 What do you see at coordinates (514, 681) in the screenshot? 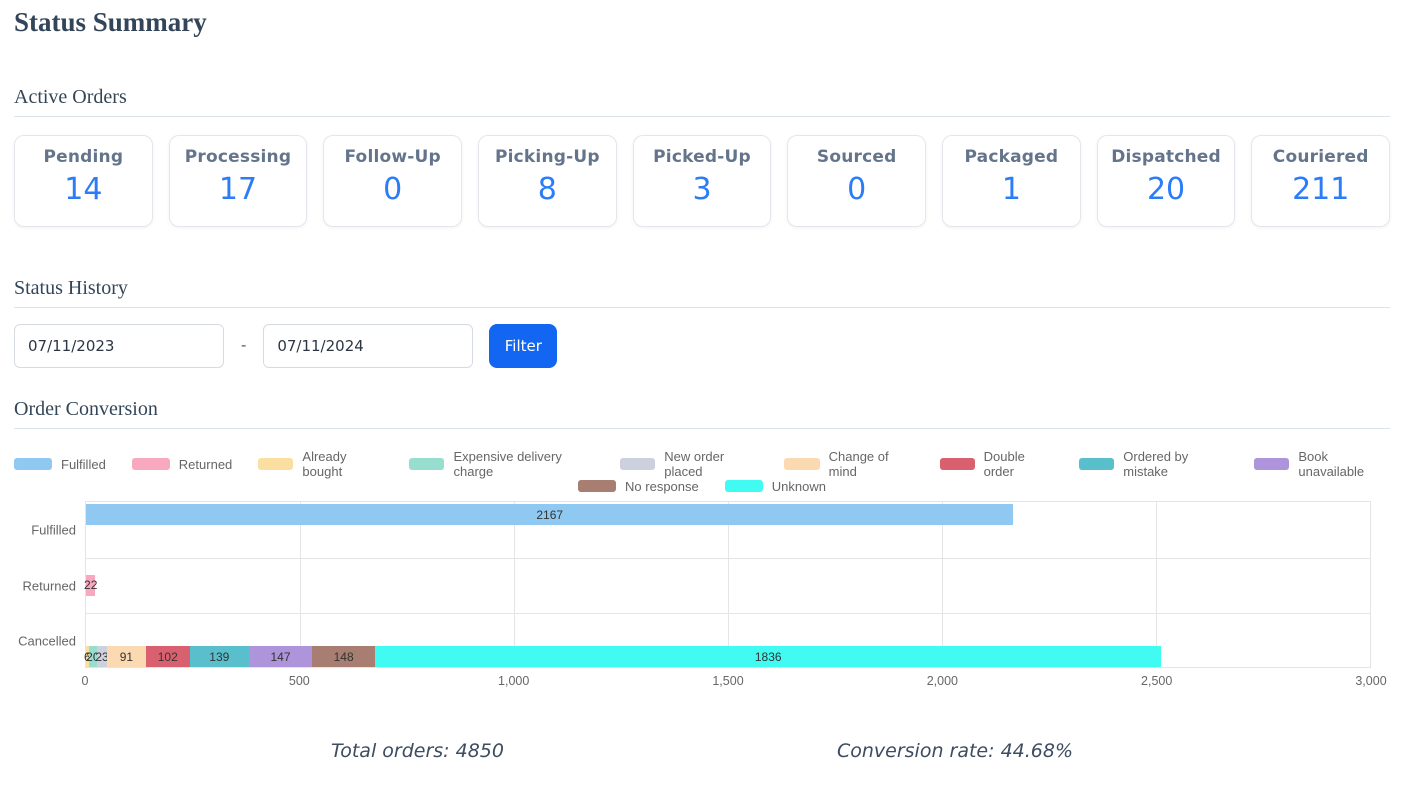
I see `x-tick-label: 1,000` at bounding box center [514, 681].